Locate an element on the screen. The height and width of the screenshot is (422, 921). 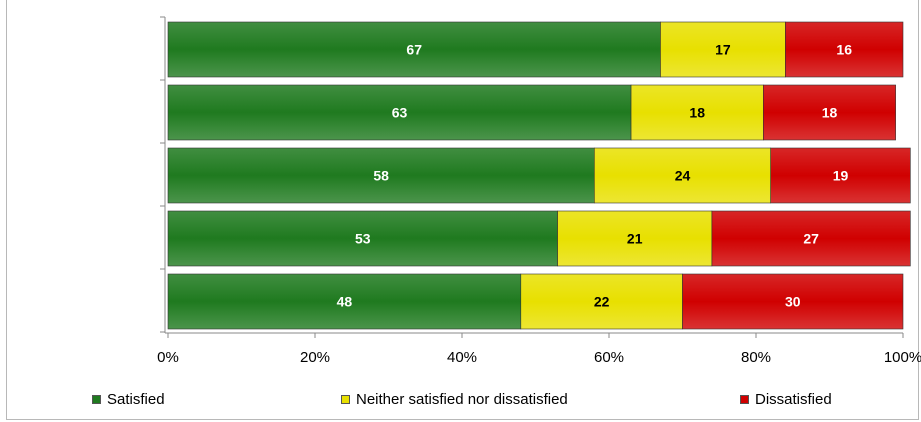
legend-swatch-neutral is located at coordinates (345, 399).